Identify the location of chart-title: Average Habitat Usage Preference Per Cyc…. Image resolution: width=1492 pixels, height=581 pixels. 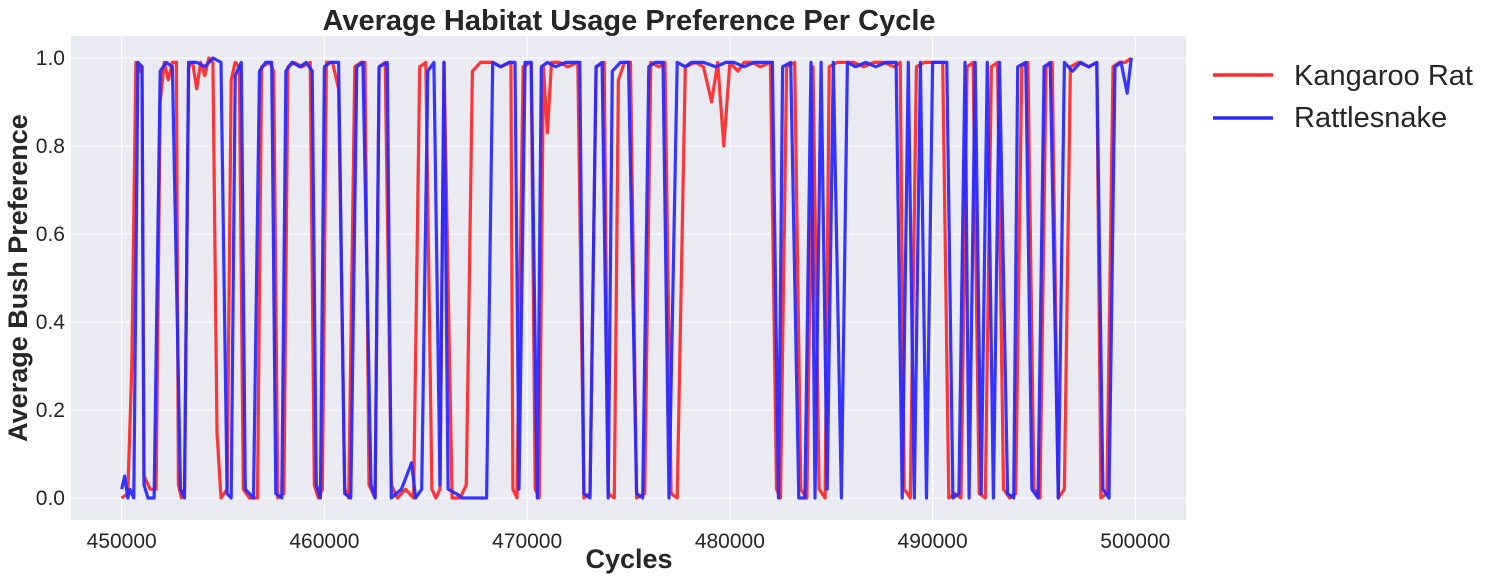
(628, 21).